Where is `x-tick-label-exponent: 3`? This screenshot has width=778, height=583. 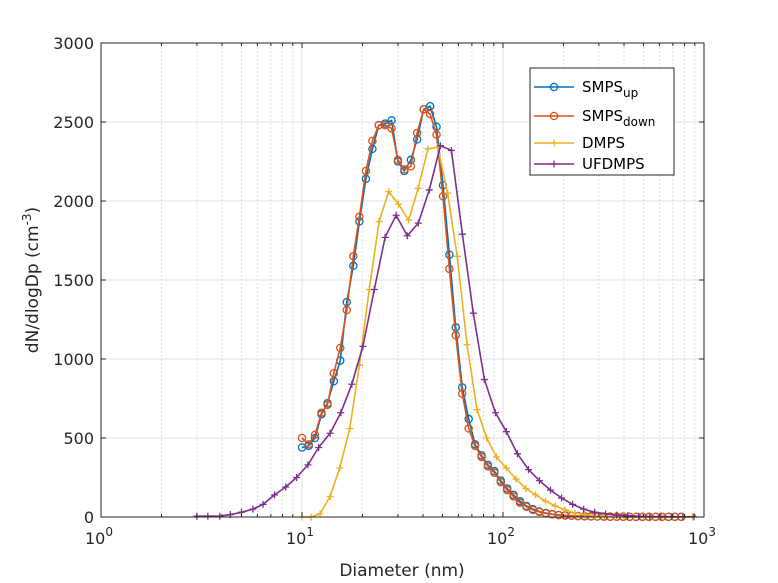 x-tick-label-exponent: 3 is located at coordinates (712, 532).